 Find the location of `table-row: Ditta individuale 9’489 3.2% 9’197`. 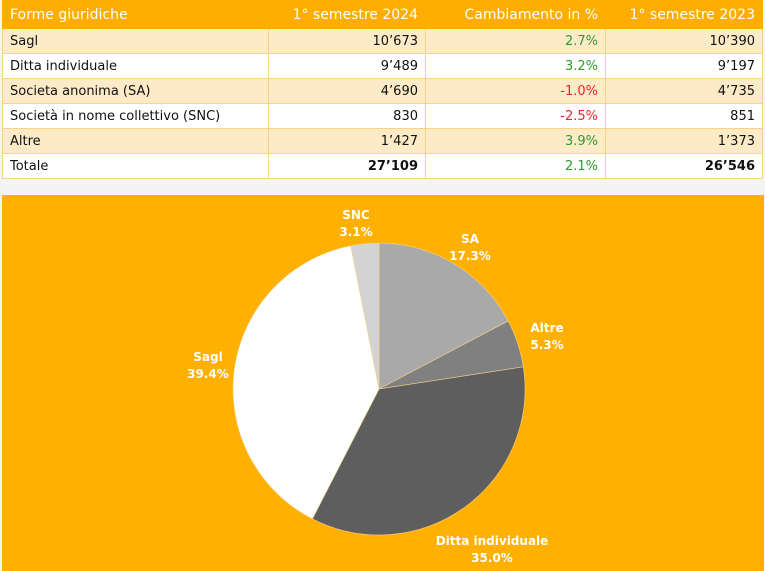

table-row: Ditta individuale 9’489 3.2% 9’197 is located at coordinates (382, 66).